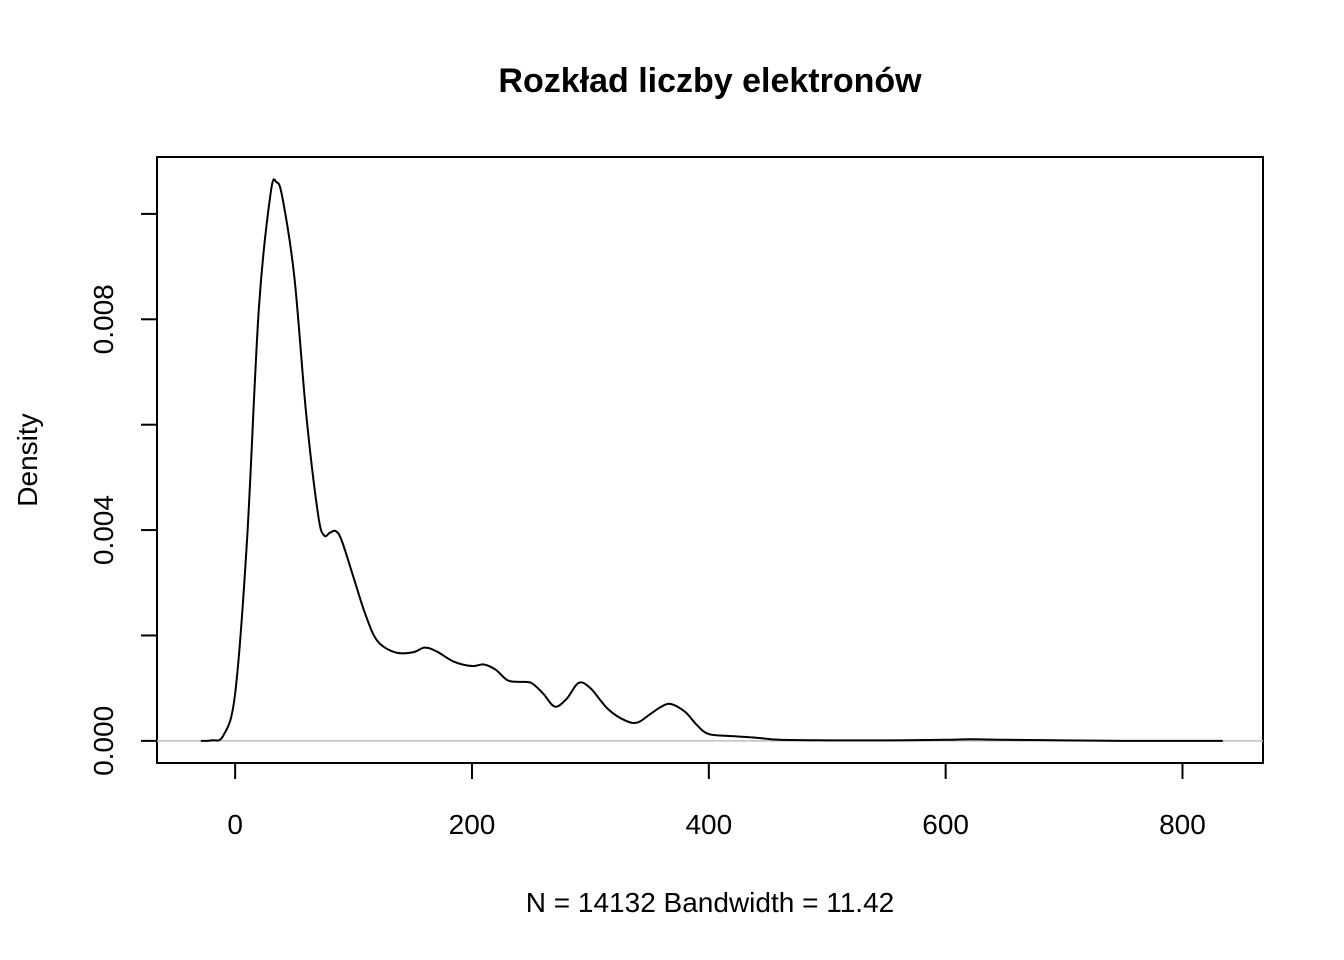  Describe the element at coordinates (708, 824) in the screenshot. I see `x-tick-label: 400` at that location.